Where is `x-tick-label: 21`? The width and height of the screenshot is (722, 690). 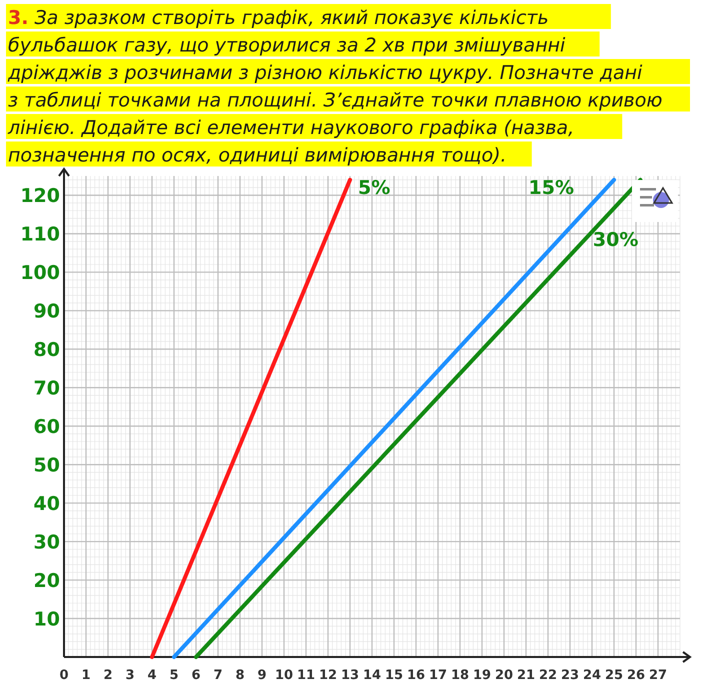 x-tick-label: 21 is located at coordinates (526, 675).